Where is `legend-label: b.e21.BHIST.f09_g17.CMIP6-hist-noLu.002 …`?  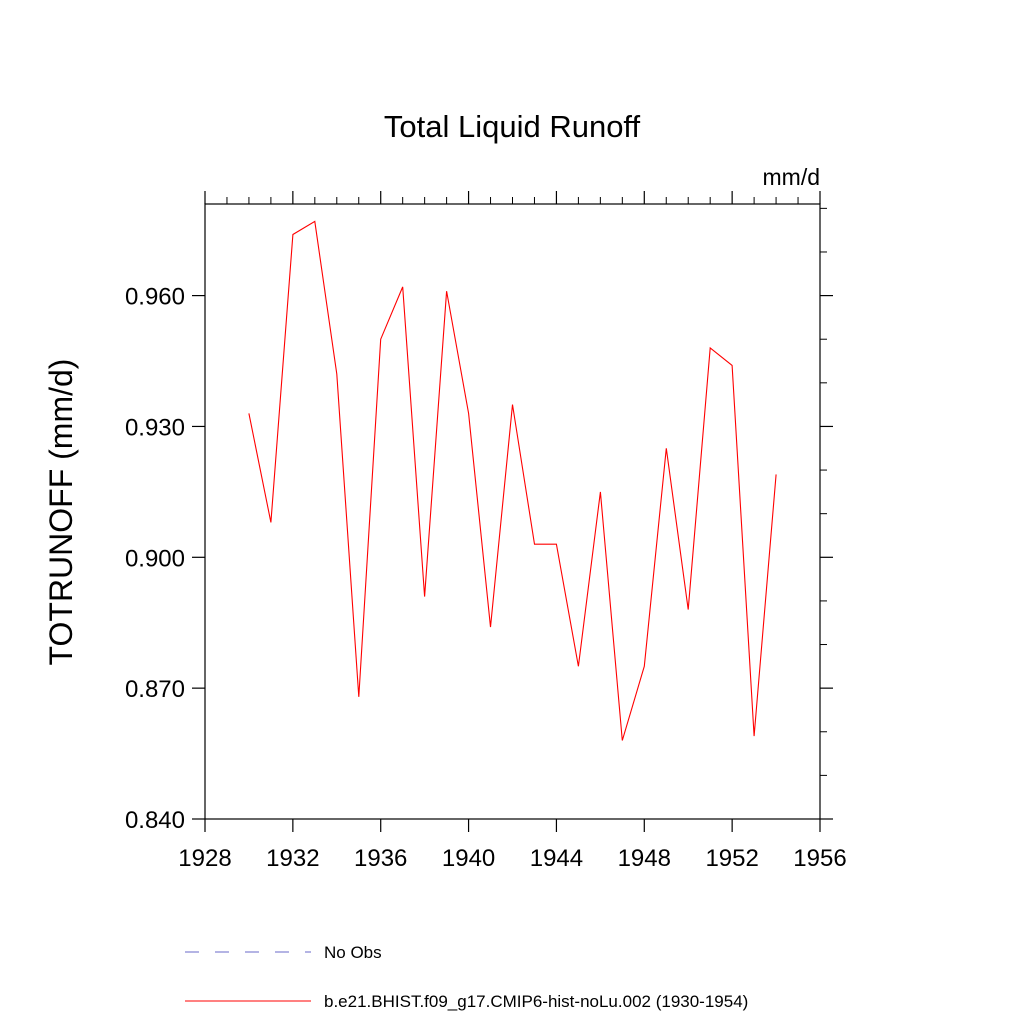
legend-label: b.e21.BHIST.f09_g17.CMIP6-hist-noLu.002 … is located at coordinates (536, 1001).